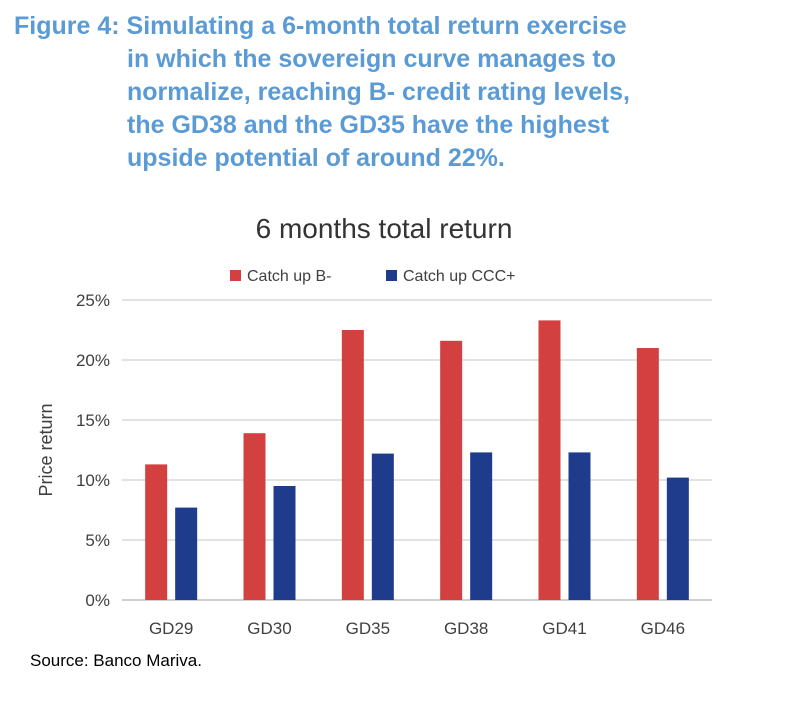 Image resolution: width=800 pixels, height=709 pixels. I want to click on y-tick-label: 10%, so click(93, 480).